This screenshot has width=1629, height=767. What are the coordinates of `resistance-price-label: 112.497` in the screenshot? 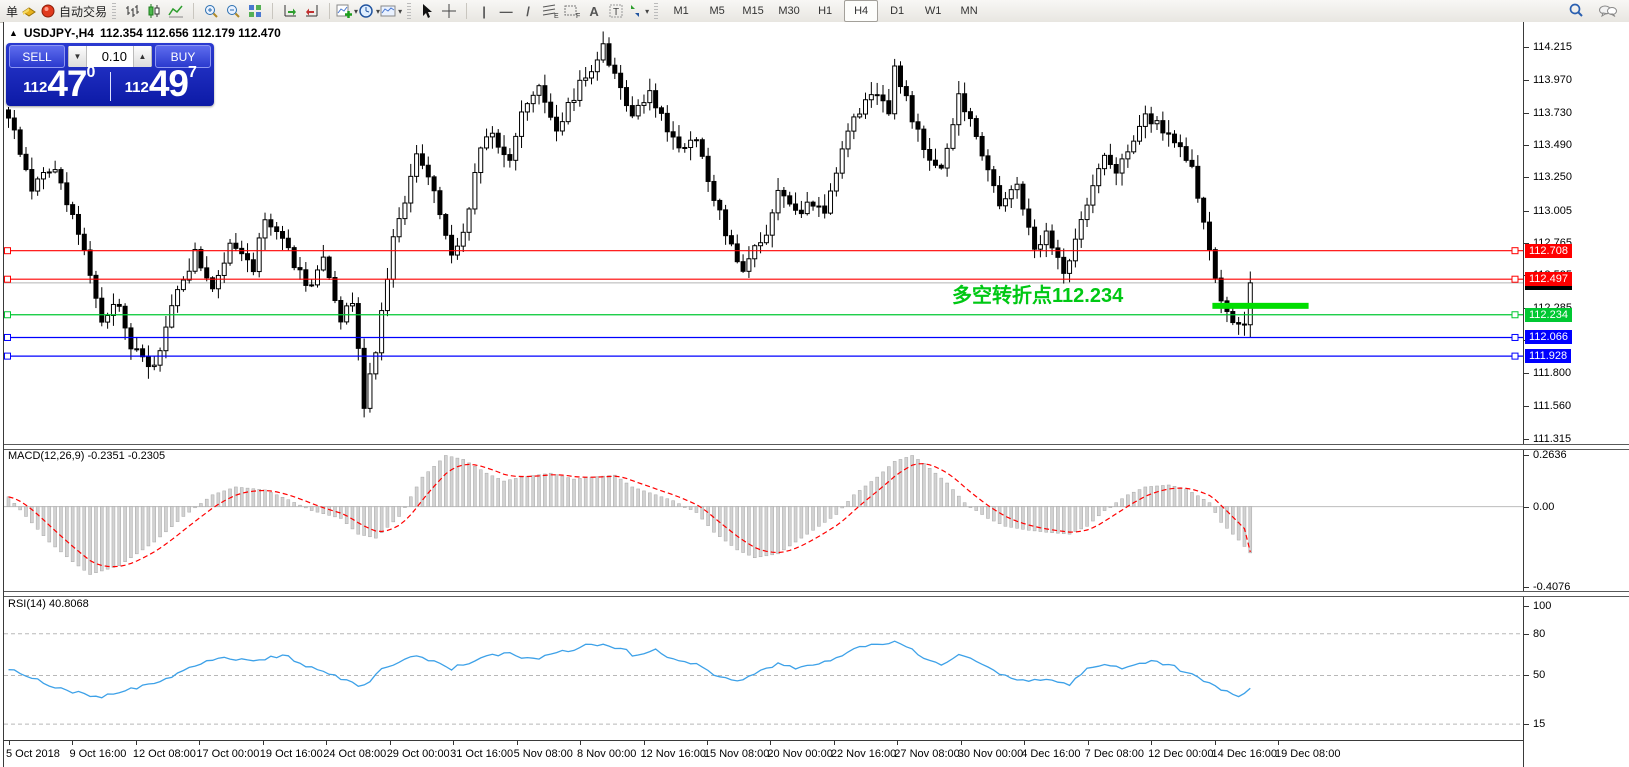 It's located at (1548, 279).